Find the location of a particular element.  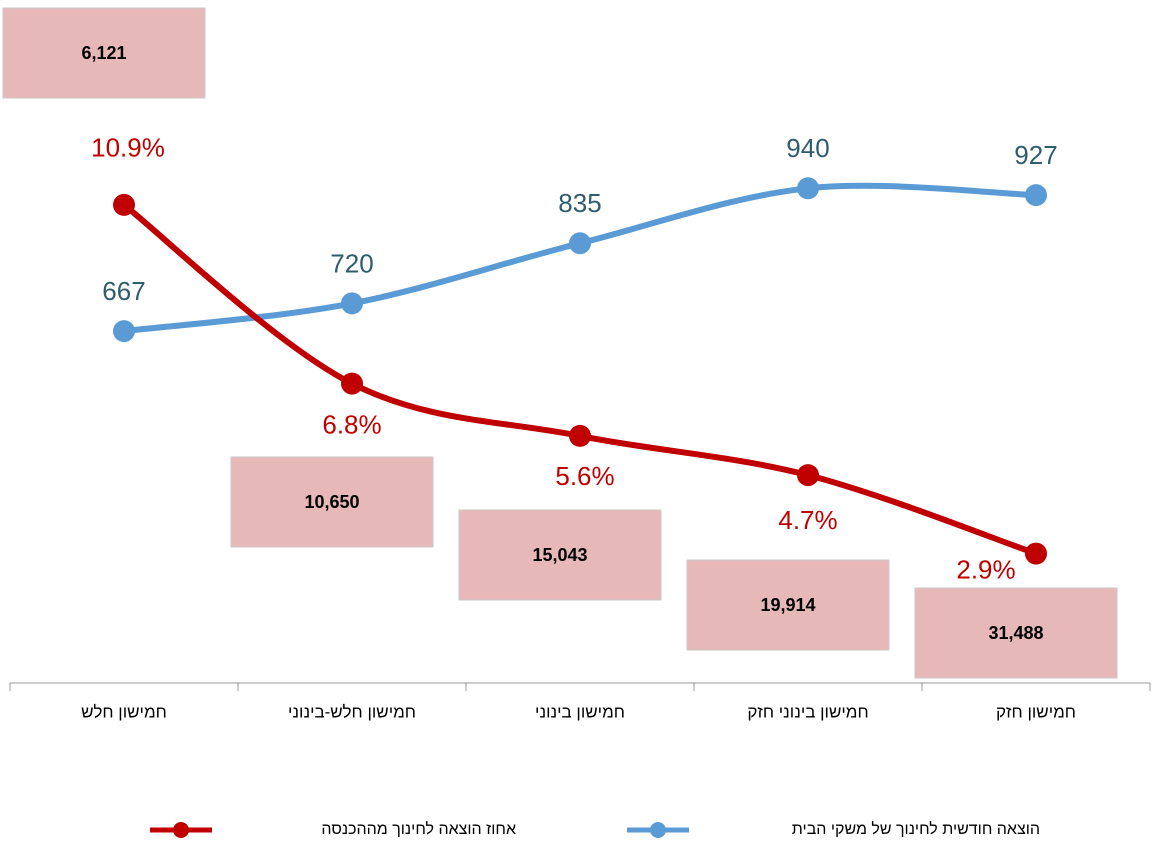

data-label: 940 is located at coordinates (807, 148).